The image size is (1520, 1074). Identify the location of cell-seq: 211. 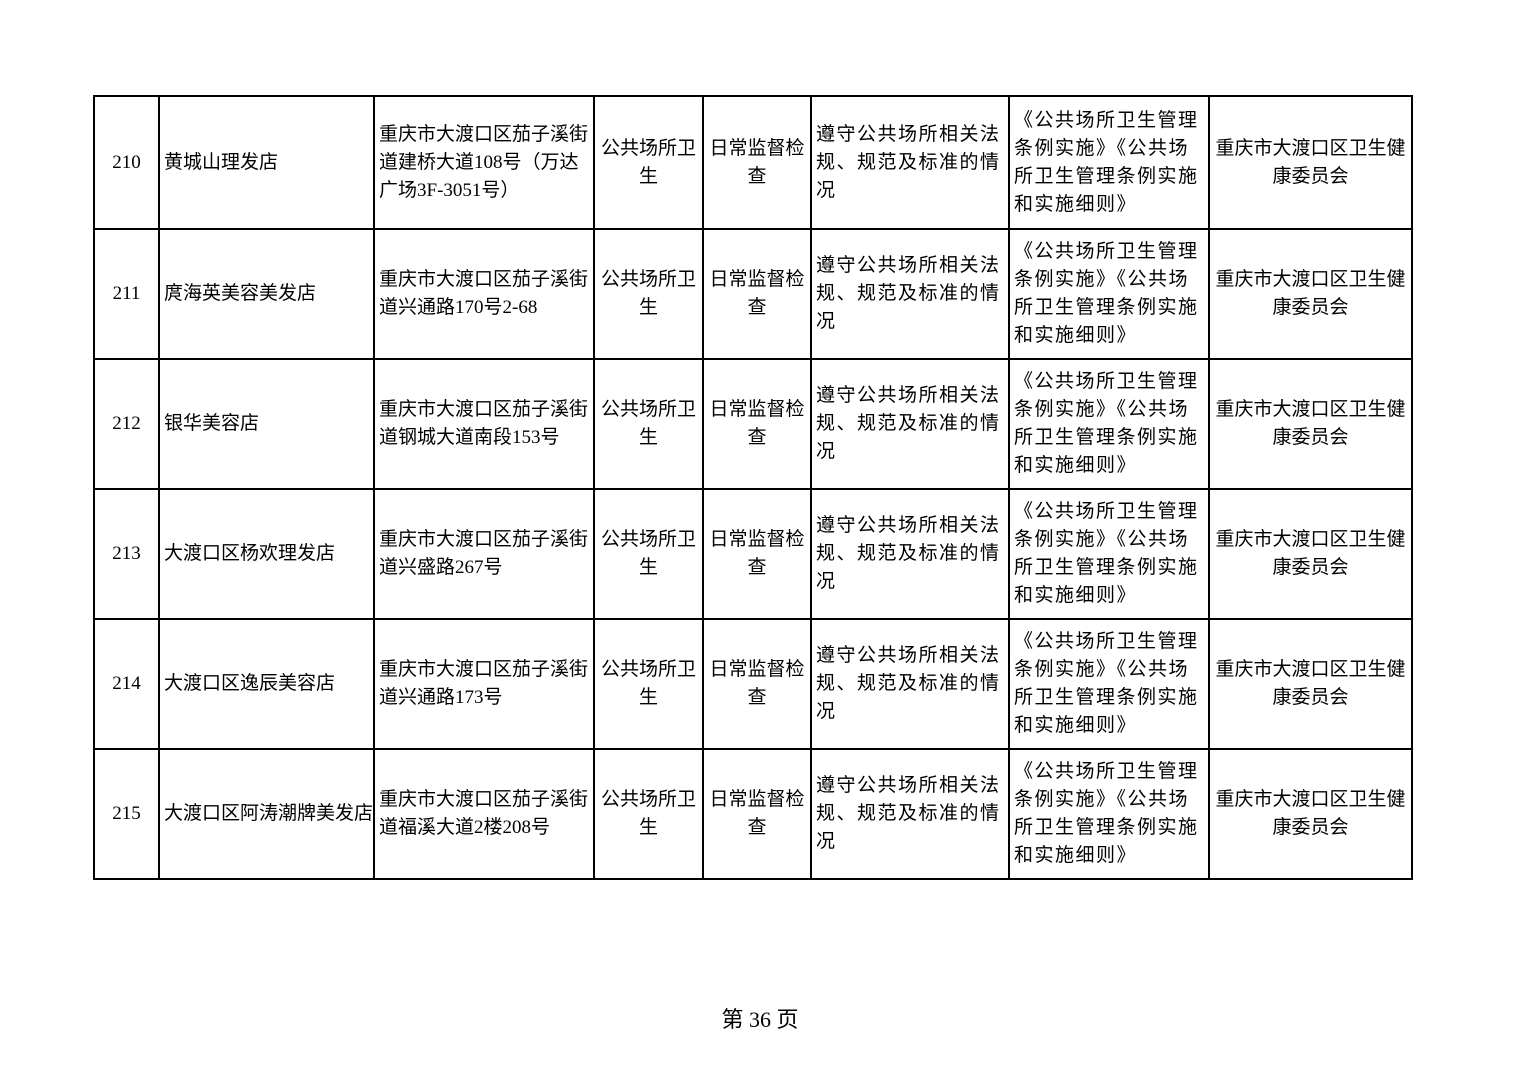
(126, 294).